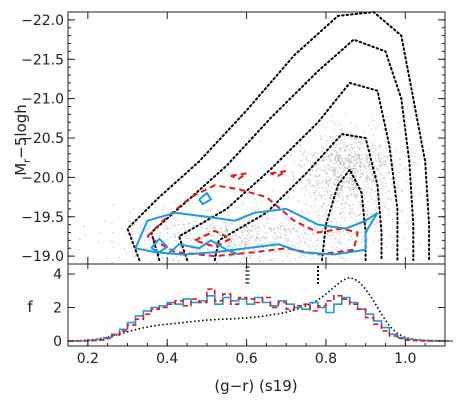 This screenshot has height=407, width=463. What do you see at coordinates (159, 245) in the screenshot?
I see `blue-contour` at bounding box center [159, 245].